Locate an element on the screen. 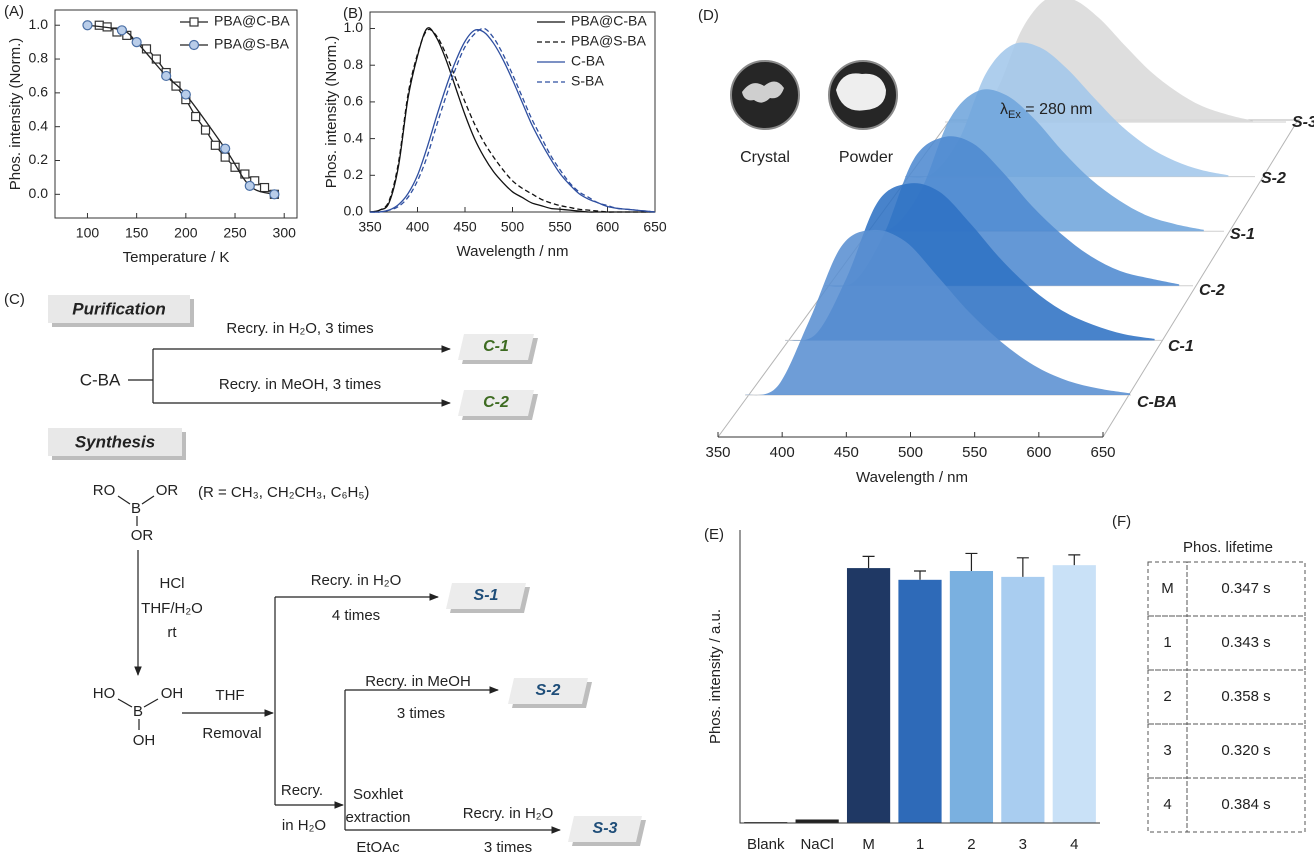  x-tick-label: 350 is located at coordinates (717, 452).